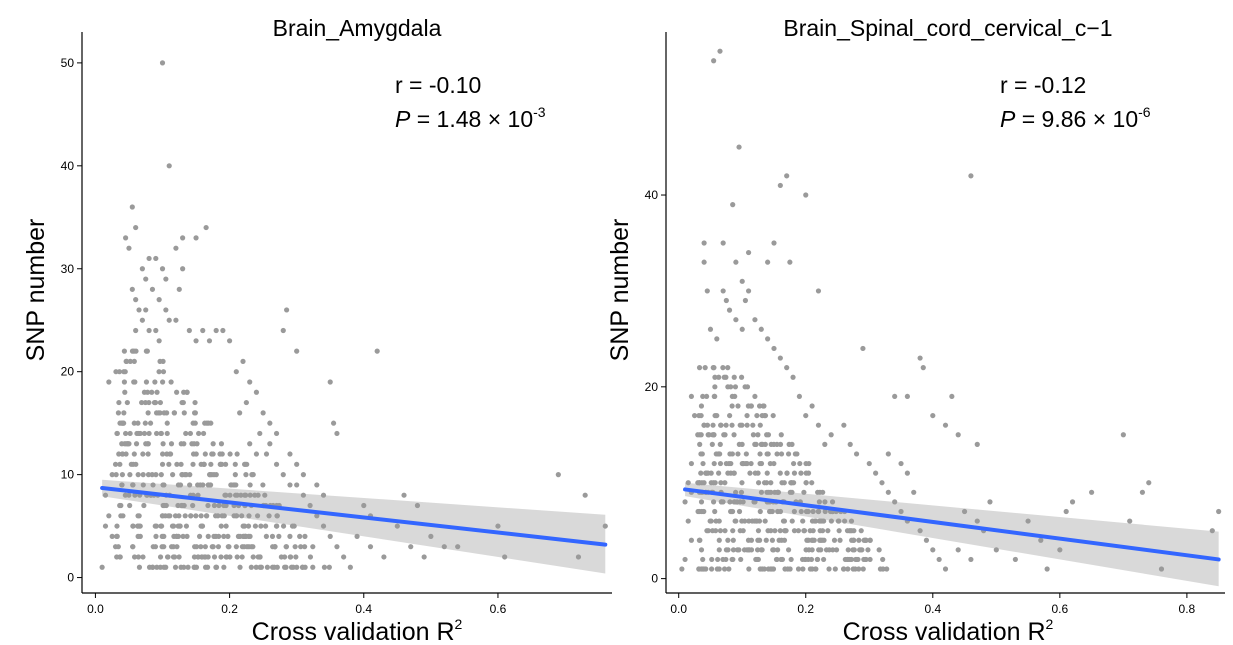  Describe the element at coordinates (438, 85) in the screenshot. I see `correlation-r: r = -0.10` at that location.